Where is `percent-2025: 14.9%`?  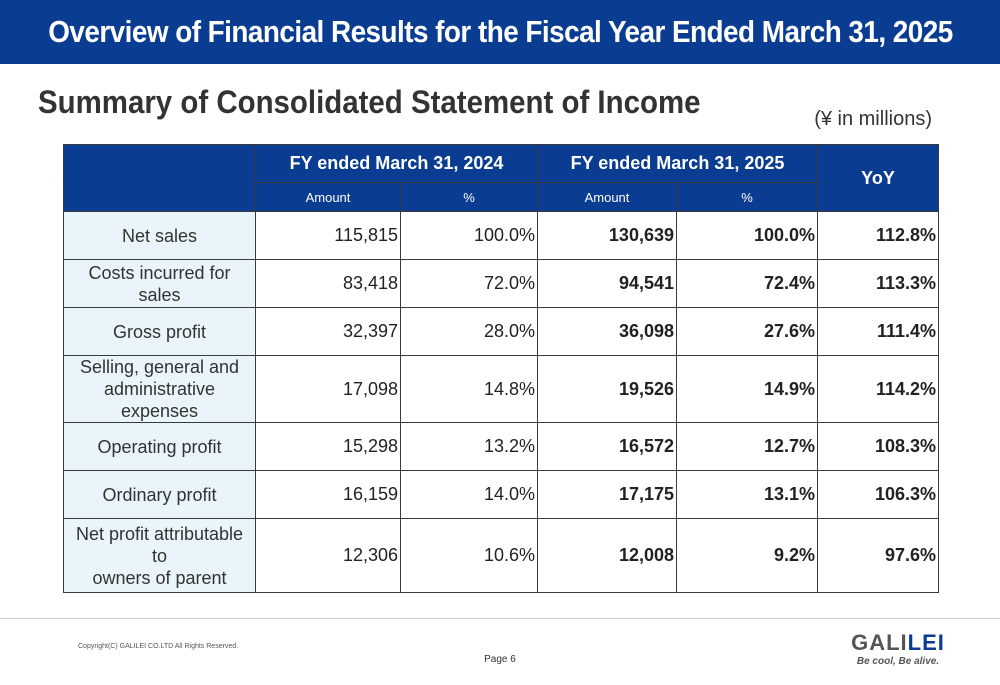 percent-2025: 14.9% is located at coordinates (747, 389).